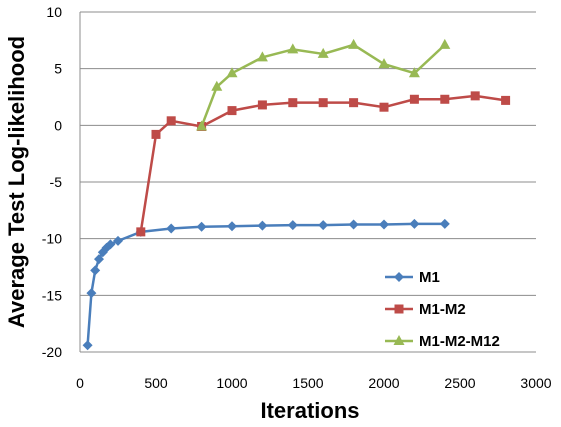 The width and height of the screenshot is (561, 427). What do you see at coordinates (80, 383) in the screenshot?
I see `x-tick-label: 0` at bounding box center [80, 383].